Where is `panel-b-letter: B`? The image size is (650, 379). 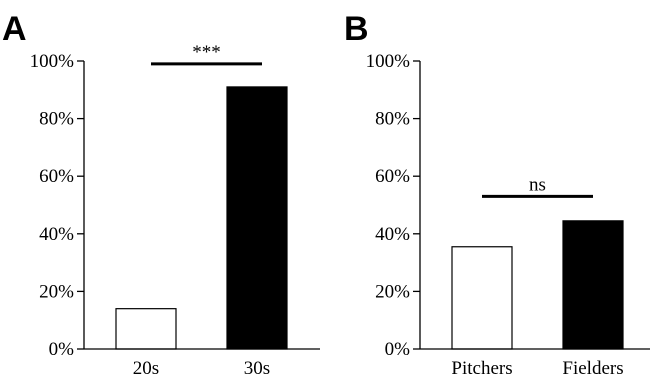
panel-b-letter: B is located at coordinates (356, 29).